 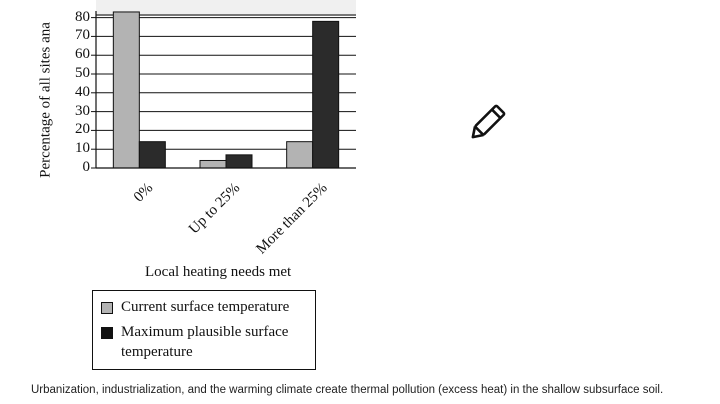 I want to click on top-cropped-fragment, so click(x=226, y=8).